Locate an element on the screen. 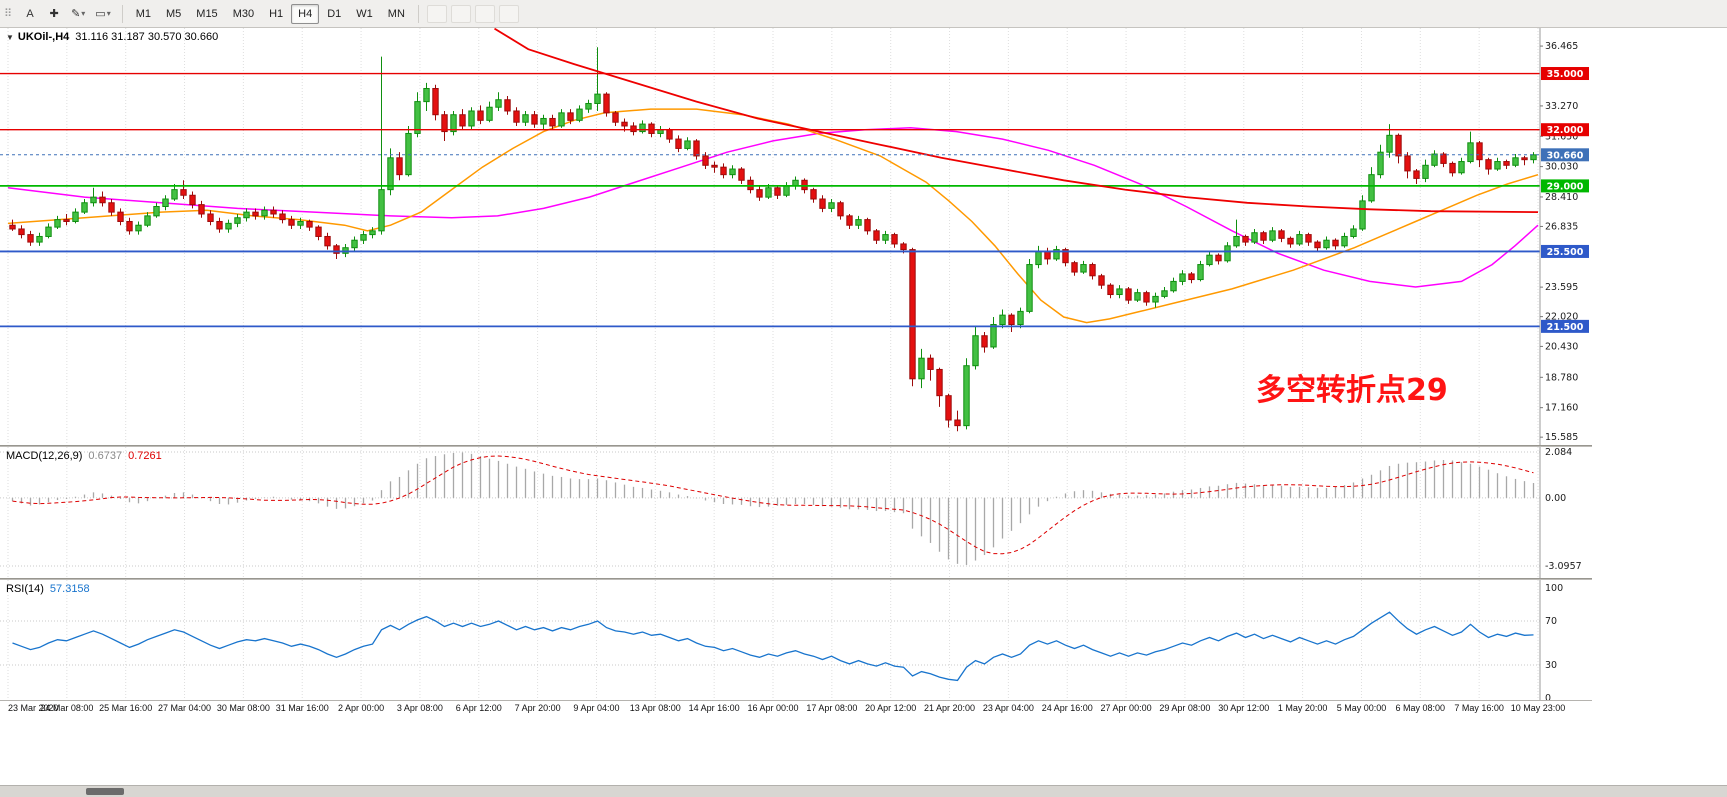  price-badge-35.000 is located at coordinates (1565, 74).